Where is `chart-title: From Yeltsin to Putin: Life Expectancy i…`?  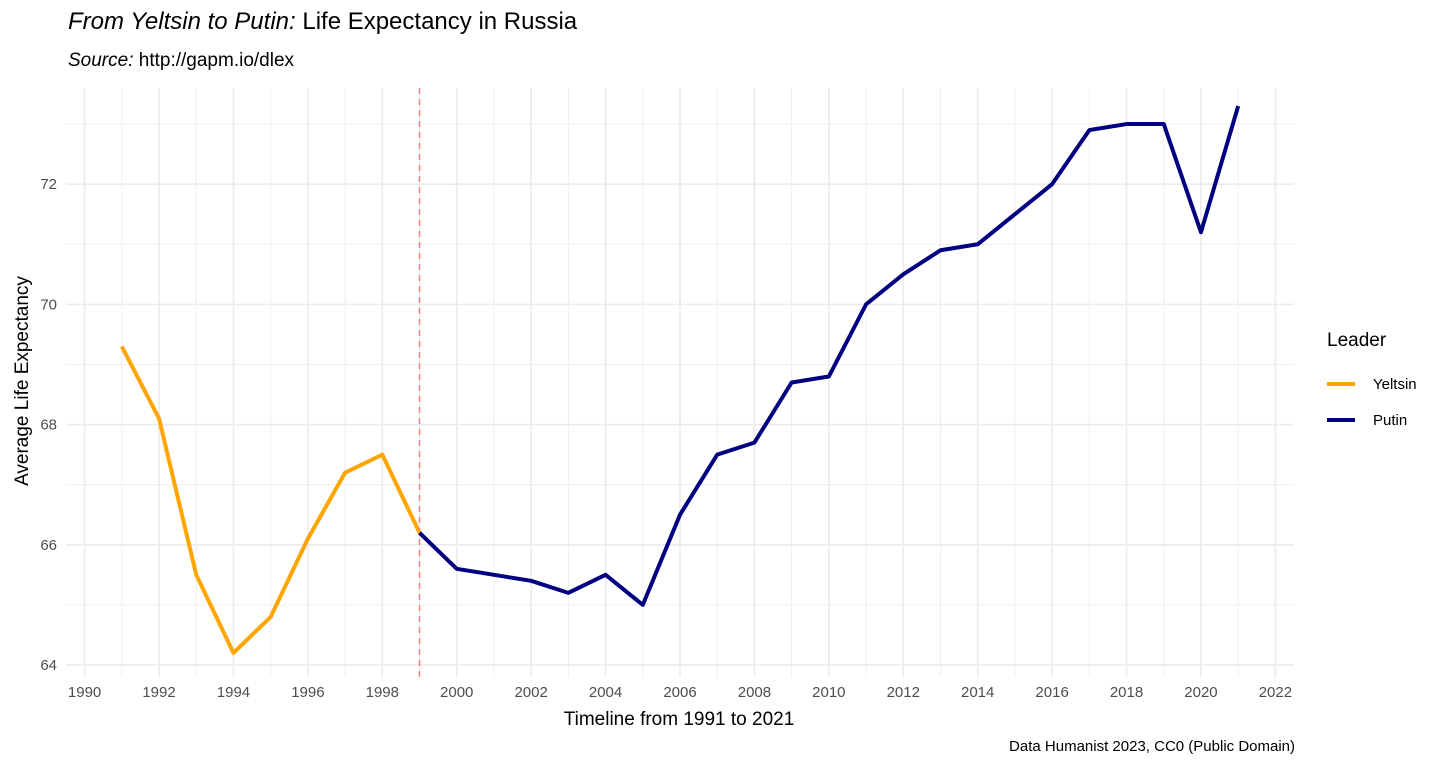 chart-title: From Yeltsin to Putin: Life Expectancy i… is located at coordinates (322, 22).